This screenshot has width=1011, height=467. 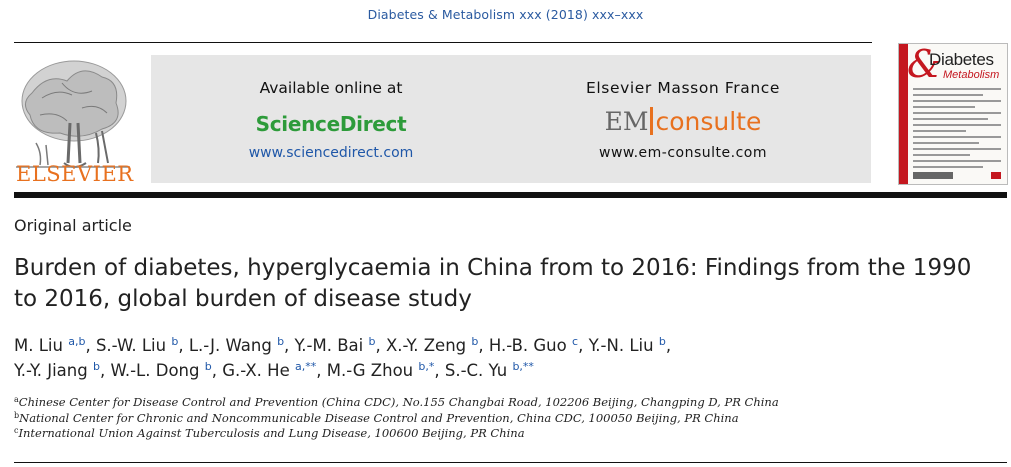 I want to click on cover-title-diabetes: Diabetes, so click(x=961, y=59).